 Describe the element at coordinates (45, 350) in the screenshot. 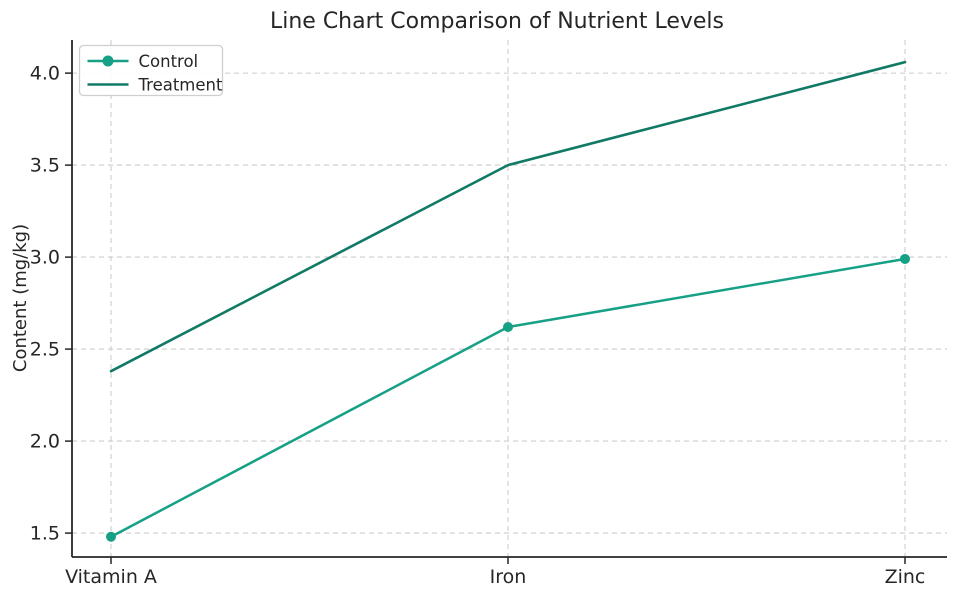

I see `y-tick-label: 2.5` at that location.